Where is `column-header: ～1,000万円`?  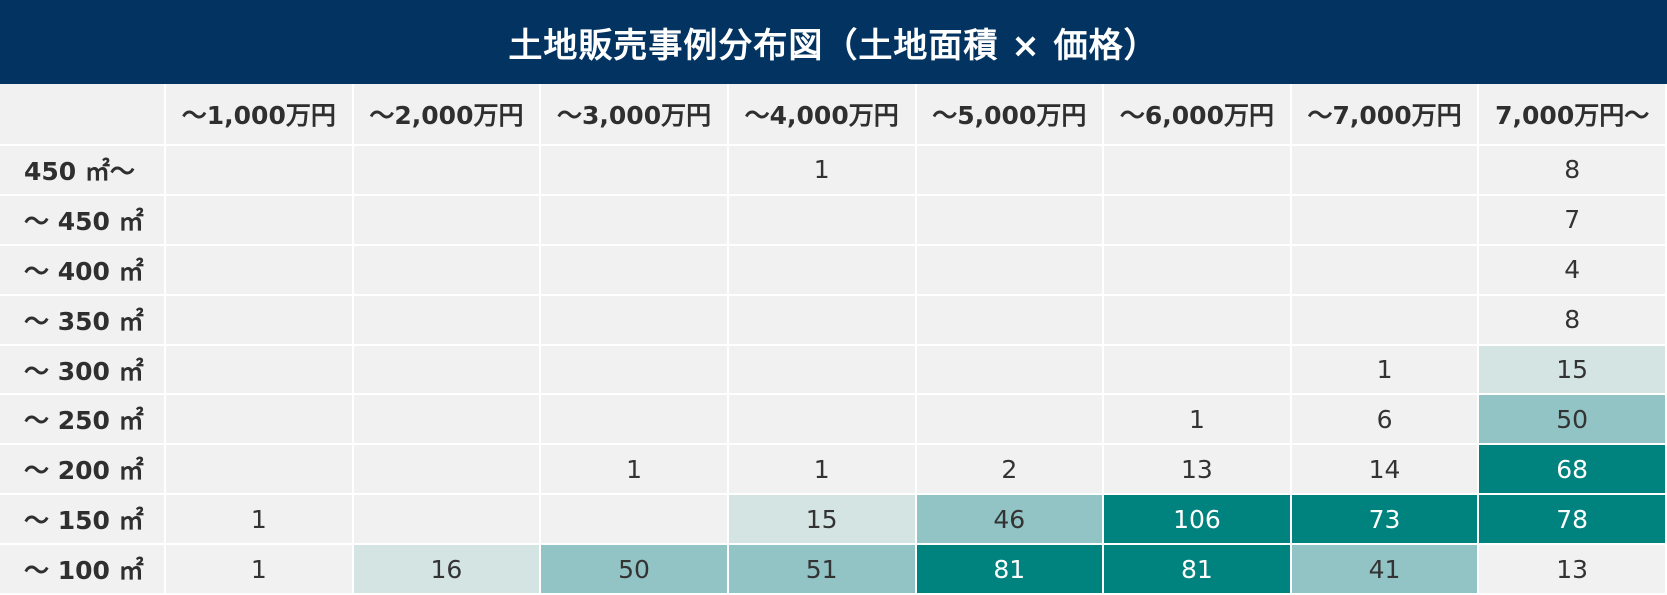
column-header: ～1,000万円 is located at coordinates (260, 115).